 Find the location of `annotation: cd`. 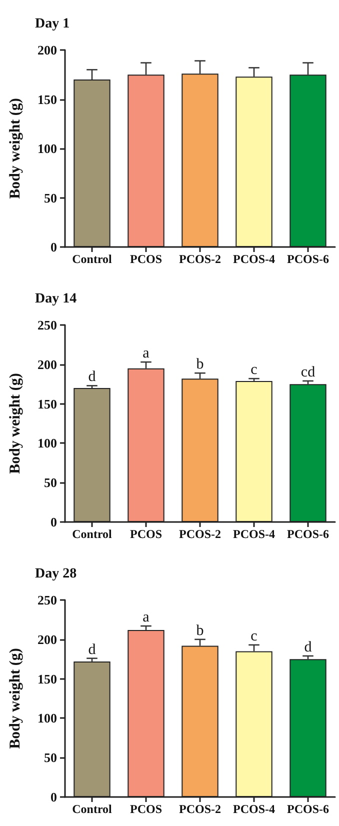

annotation: cd is located at coordinates (308, 372).